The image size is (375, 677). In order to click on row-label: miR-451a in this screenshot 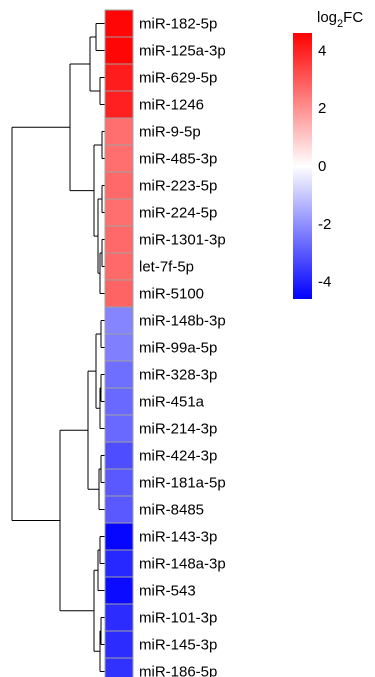, I will do `click(172, 402)`.